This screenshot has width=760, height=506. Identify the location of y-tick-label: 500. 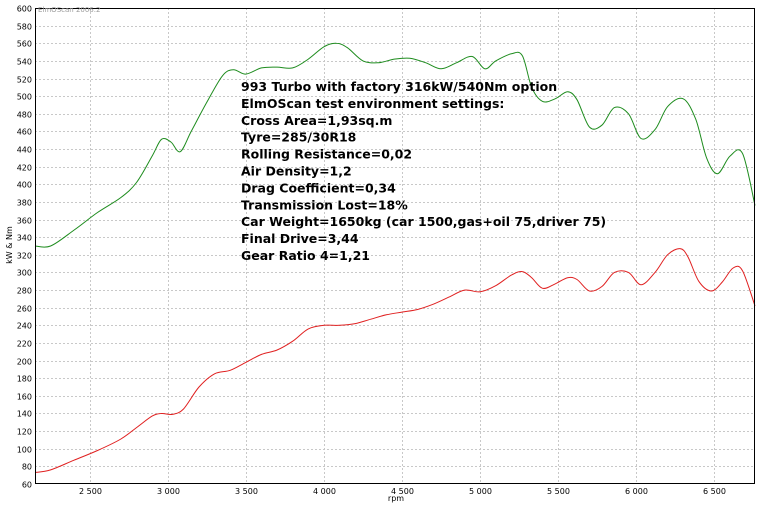
(24, 97).